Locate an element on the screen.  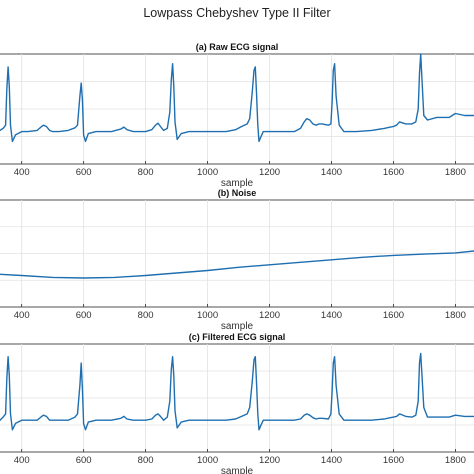
signal-line is located at coordinates (237, 264).